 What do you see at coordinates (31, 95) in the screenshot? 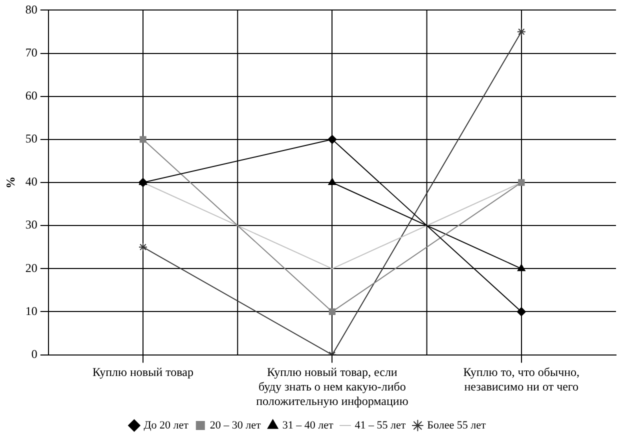
I see `y-tick-label: 60` at bounding box center [31, 95].